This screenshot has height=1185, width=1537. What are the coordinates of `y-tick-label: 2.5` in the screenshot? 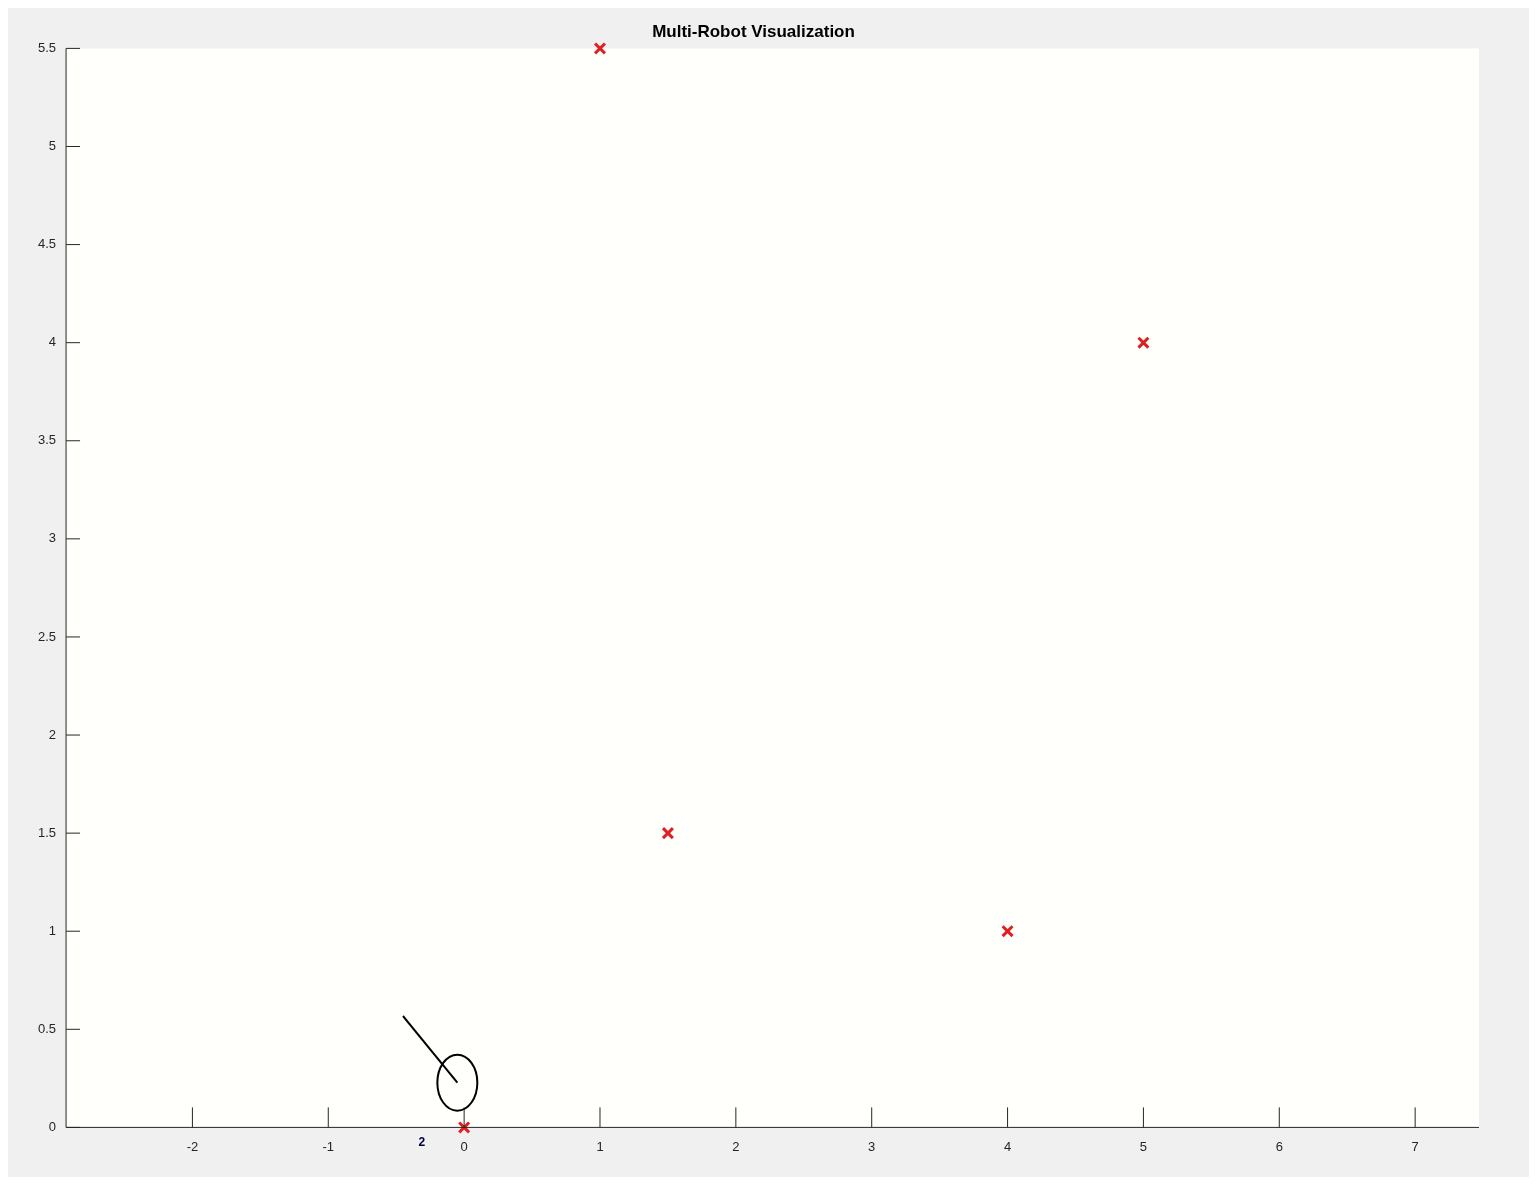 It's located at (47, 636).